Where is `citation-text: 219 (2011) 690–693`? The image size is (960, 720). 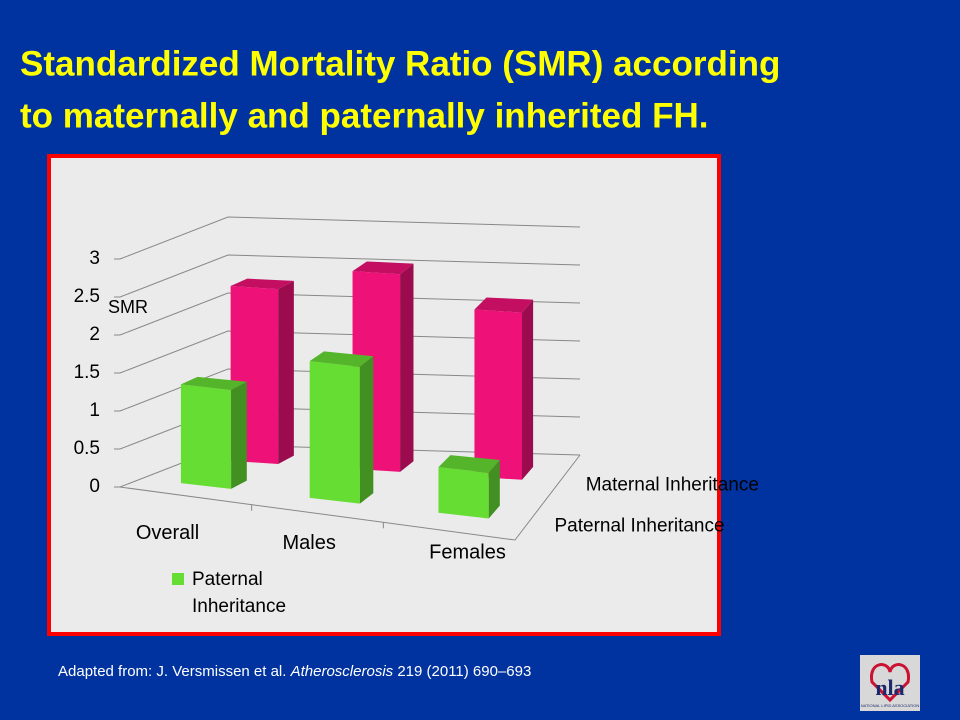 citation-text: 219 (2011) 690–693 is located at coordinates (462, 671).